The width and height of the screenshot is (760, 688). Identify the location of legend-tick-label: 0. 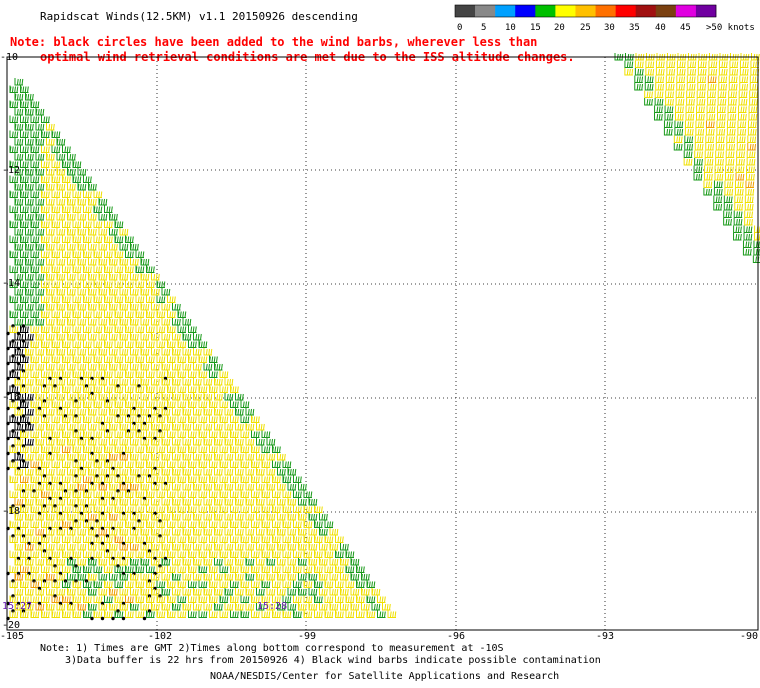
(459, 28).